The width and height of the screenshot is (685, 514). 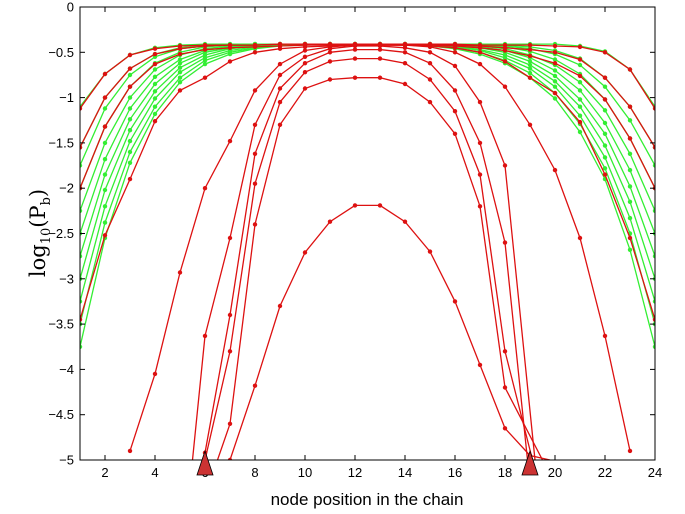 I want to click on y-tick-label: −4, so click(x=66, y=369).